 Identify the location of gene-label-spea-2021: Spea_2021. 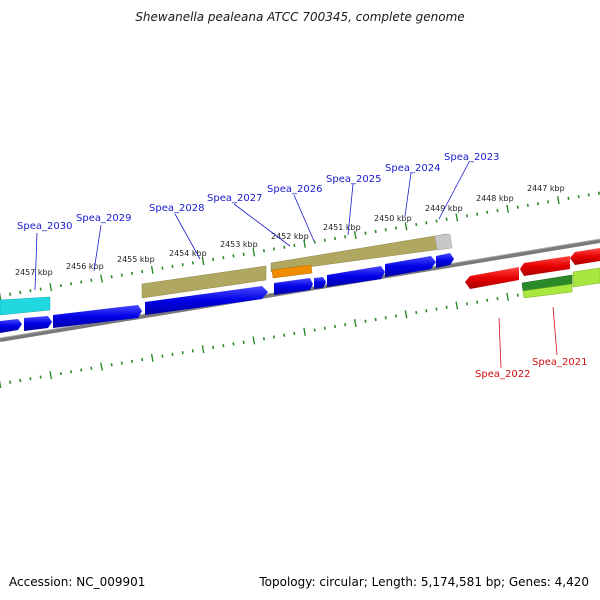
(559, 362).